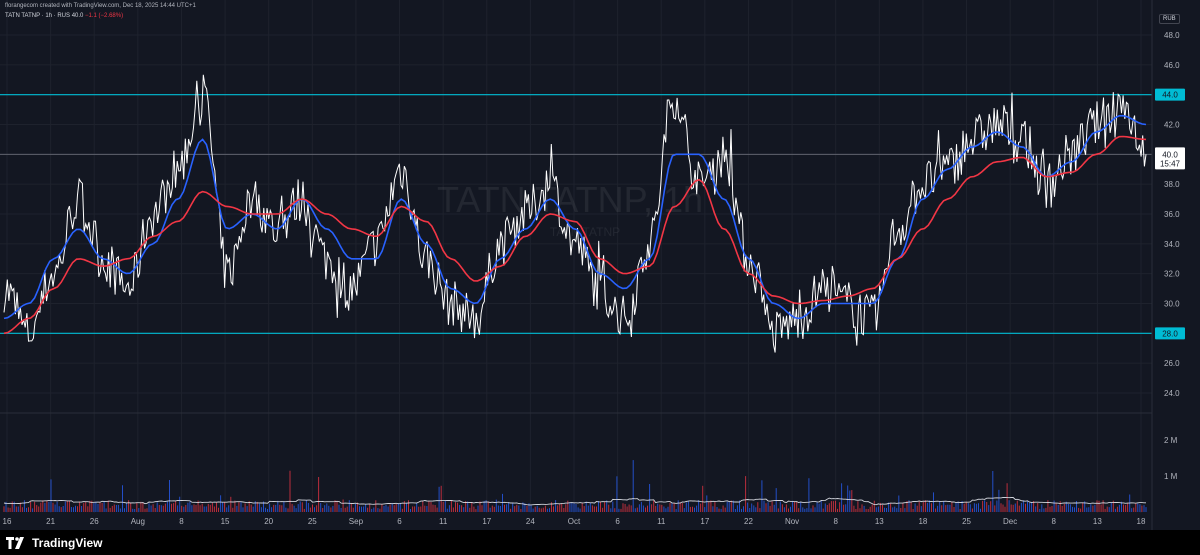 This screenshot has height=555, width=1200. I want to click on price-tick-label: 38.0, so click(1172, 184).